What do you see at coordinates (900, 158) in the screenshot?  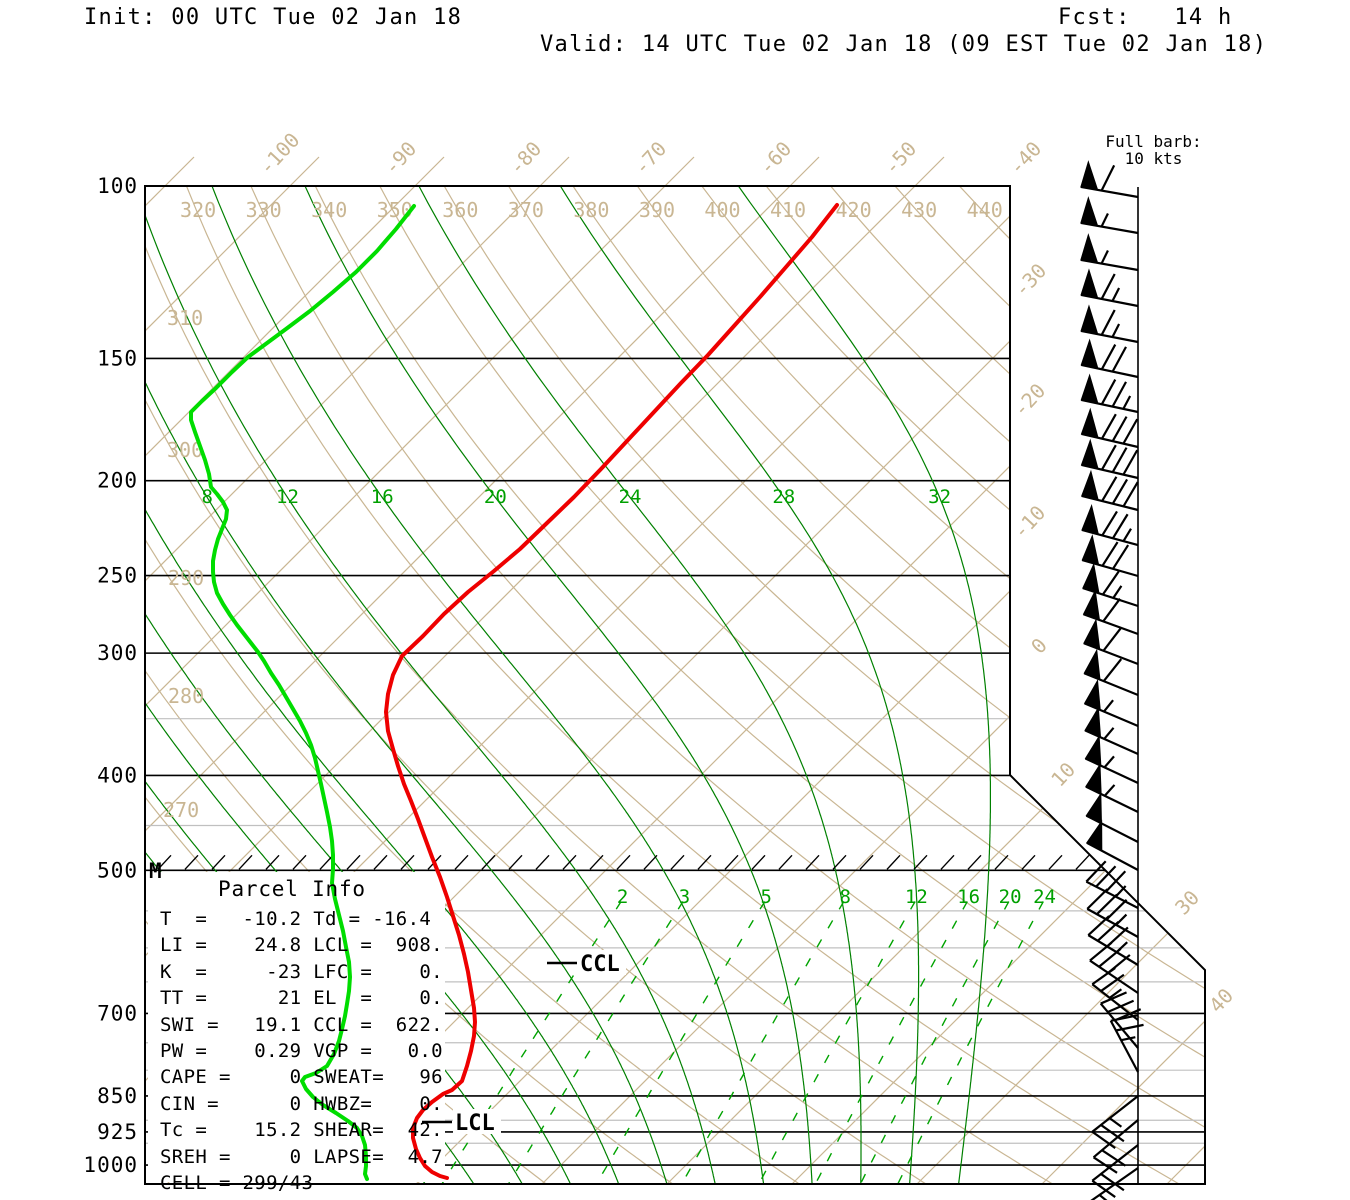 I see `svg-text: -50` at bounding box center [900, 158].